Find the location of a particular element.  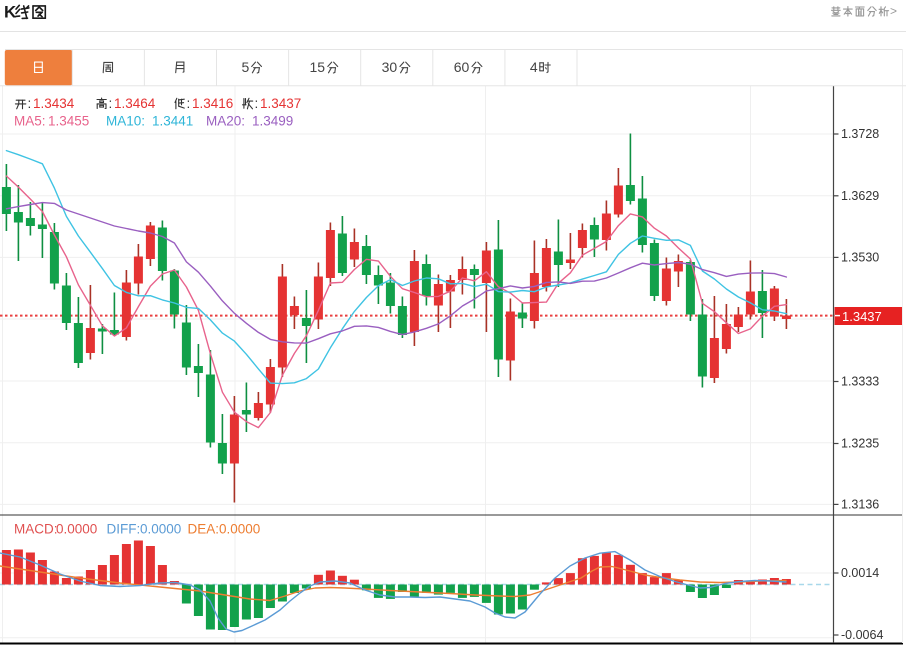

svg-text: MA10: is located at coordinates (125, 121).